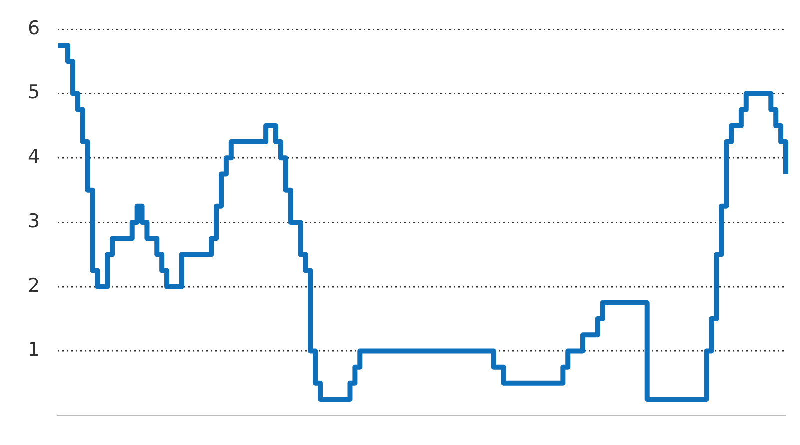  I want to click on y-tick-label: 6, so click(34, 28).